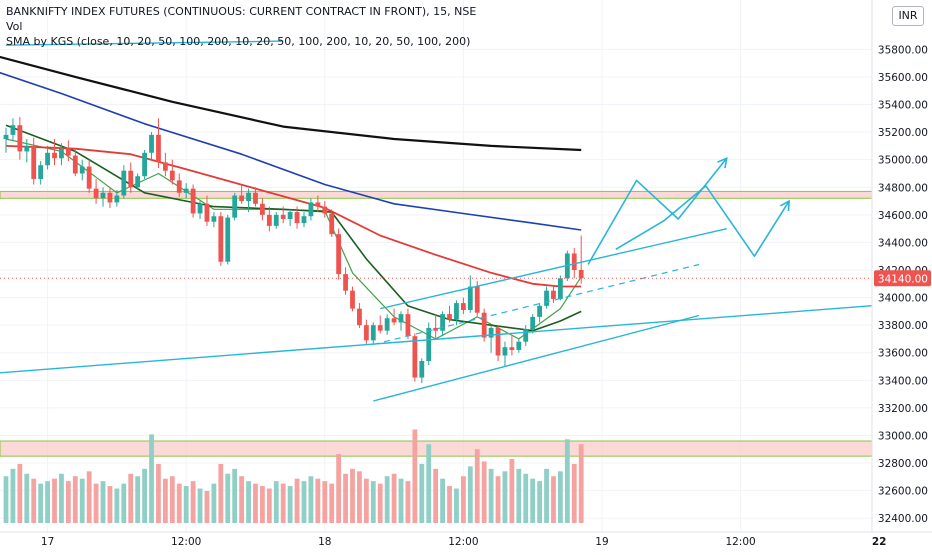 The width and height of the screenshot is (932, 555). Describe the element at coordinates (879, 542) in the screenshot. I see `time-tick-label: 22` at that location.